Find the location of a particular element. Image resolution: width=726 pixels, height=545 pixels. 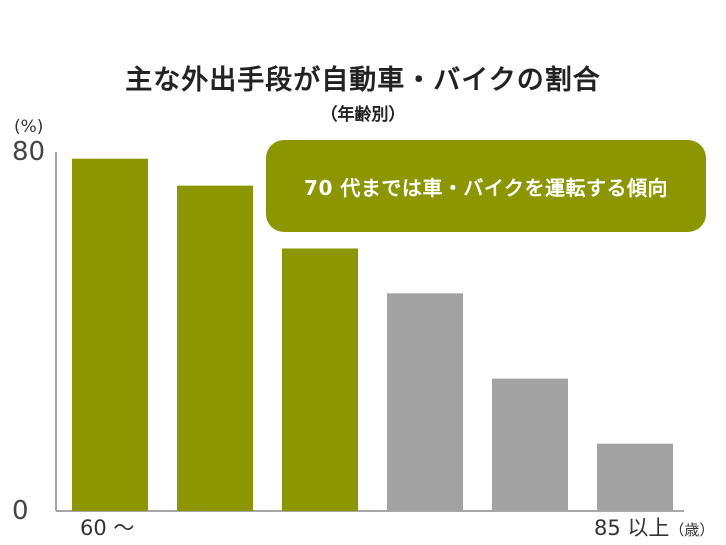

chart-title: 主な外出手段が自動車・バイクの割合 is located at coordinates (363, 80).